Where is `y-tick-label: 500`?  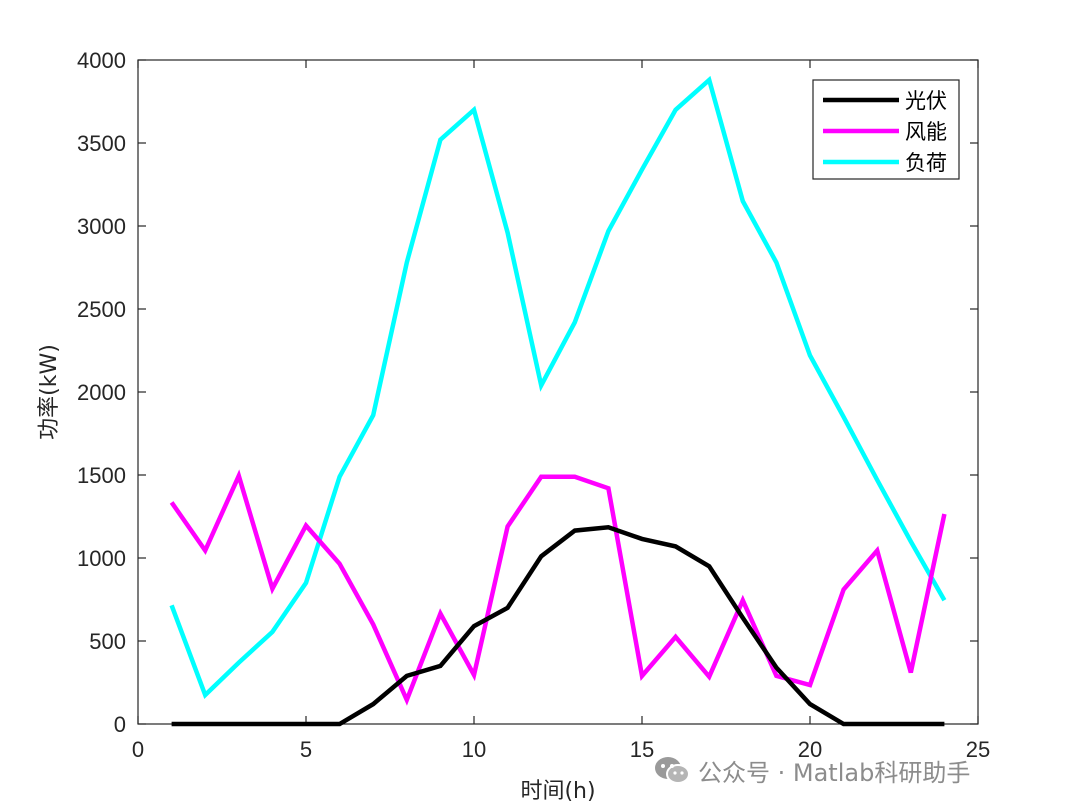 y-tick-label: 500 is located at coordinates (107, 641).